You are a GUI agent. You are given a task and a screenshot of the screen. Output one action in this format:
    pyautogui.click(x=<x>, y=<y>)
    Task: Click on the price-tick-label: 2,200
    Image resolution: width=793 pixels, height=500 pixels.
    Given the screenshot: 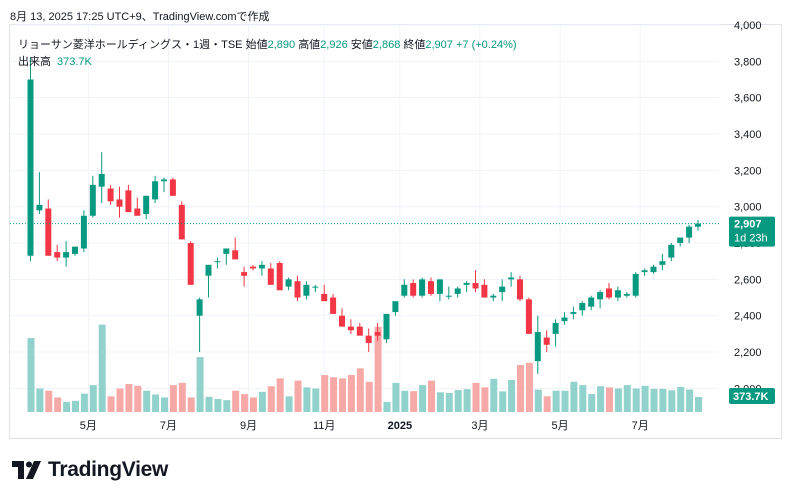 What is the action you would take?
    pyautogui.click(x=748, y=353)
    